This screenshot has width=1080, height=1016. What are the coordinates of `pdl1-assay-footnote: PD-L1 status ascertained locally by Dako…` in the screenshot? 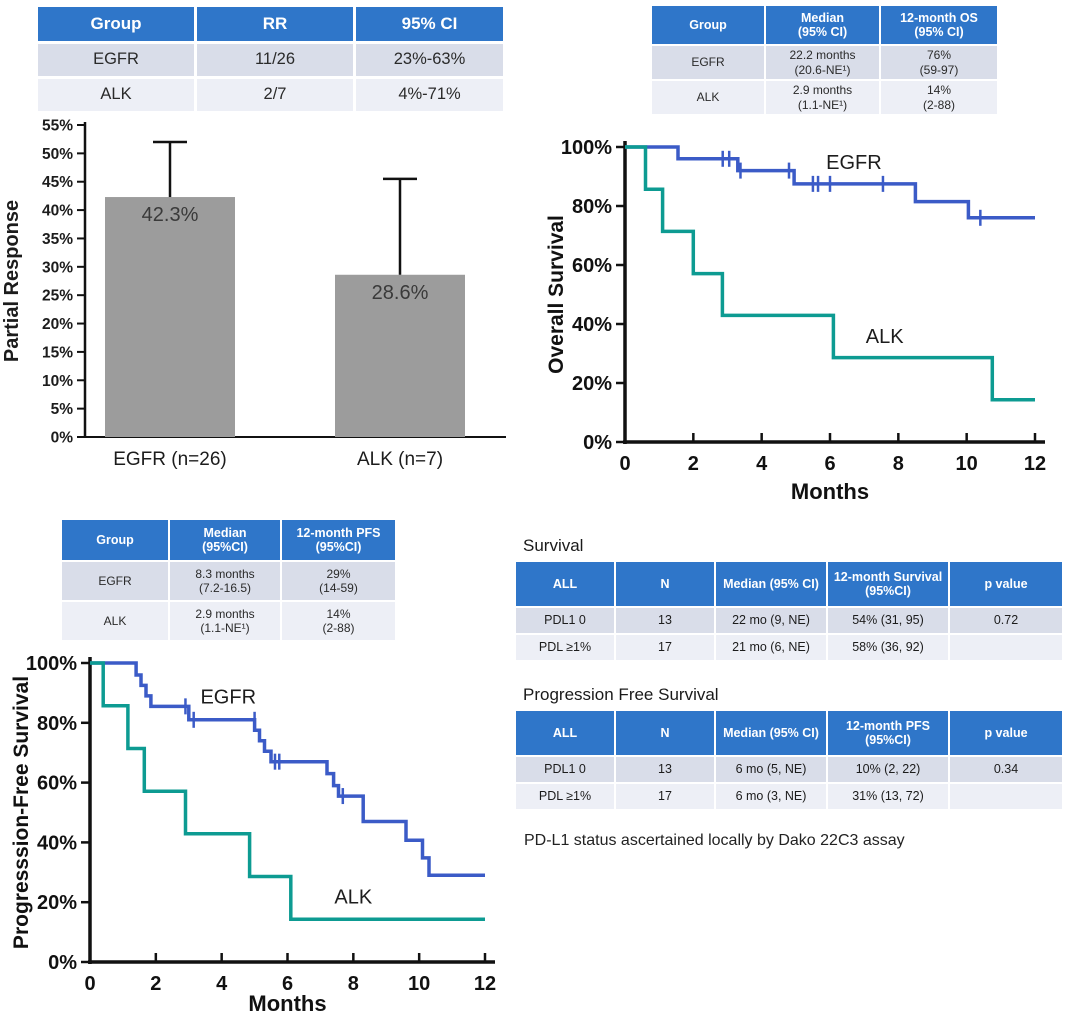 It's located at (714, 840).